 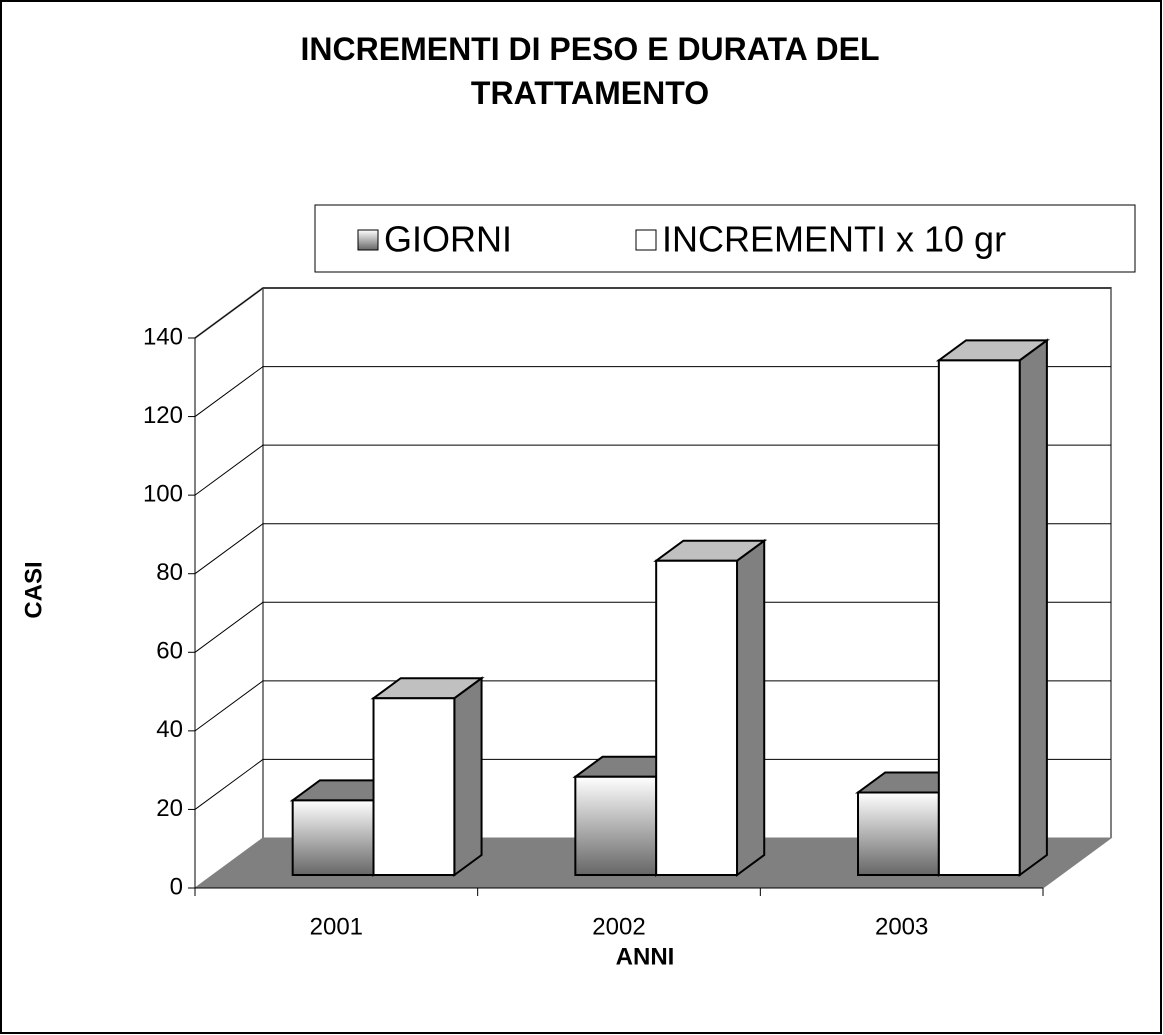 I want to click on legend, so click(x=725, y=238).